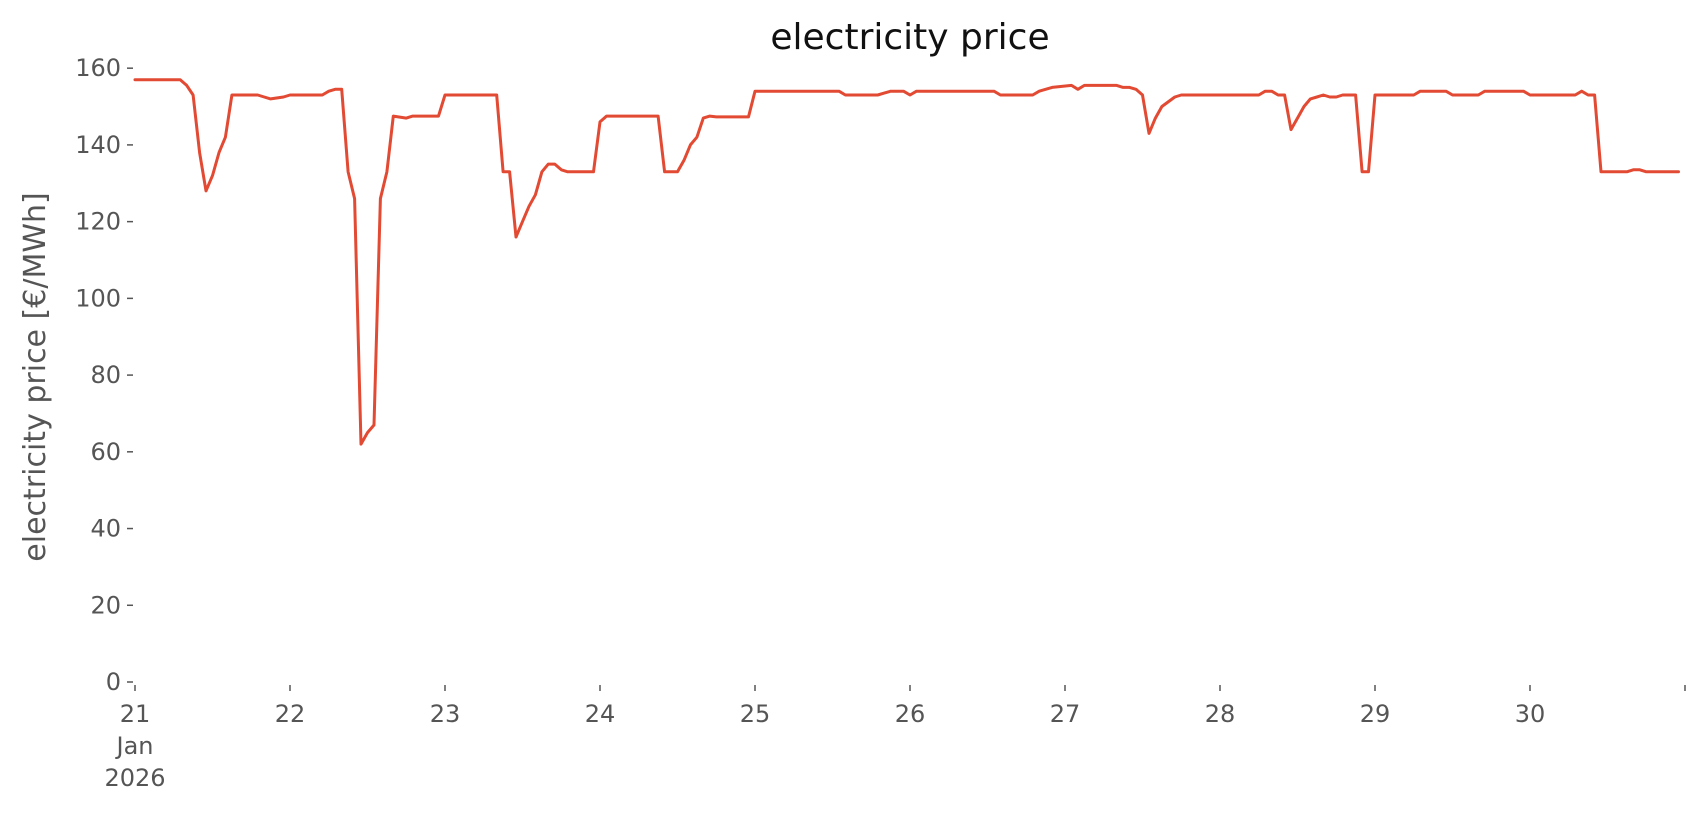 The width and height of the screenshot is (1706, 819). I want to click on x-tick-label: 29, so click(1375, 714).